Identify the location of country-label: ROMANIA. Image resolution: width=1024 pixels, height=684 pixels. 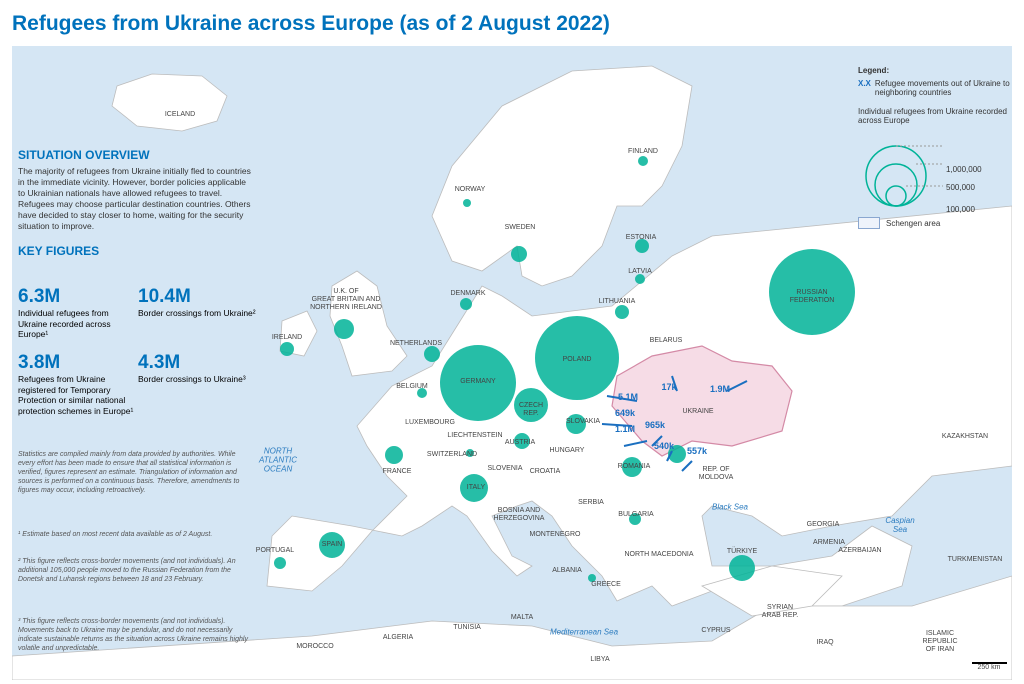
(634, 466).